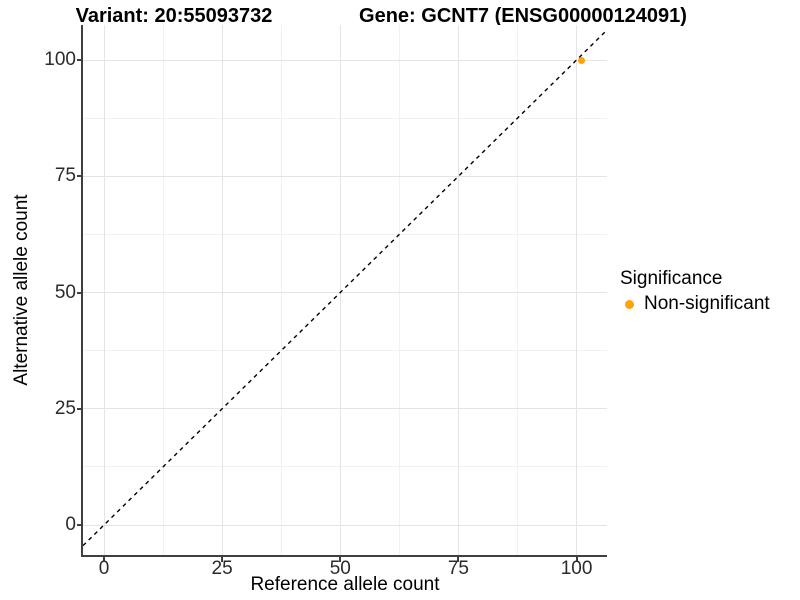 Image resolution: width=800 pixels, height=600 pixels. What do you see at coordinates (629, 304) in the screenshot?
I see `legend-point-icon` at bounding box center [629, 304].